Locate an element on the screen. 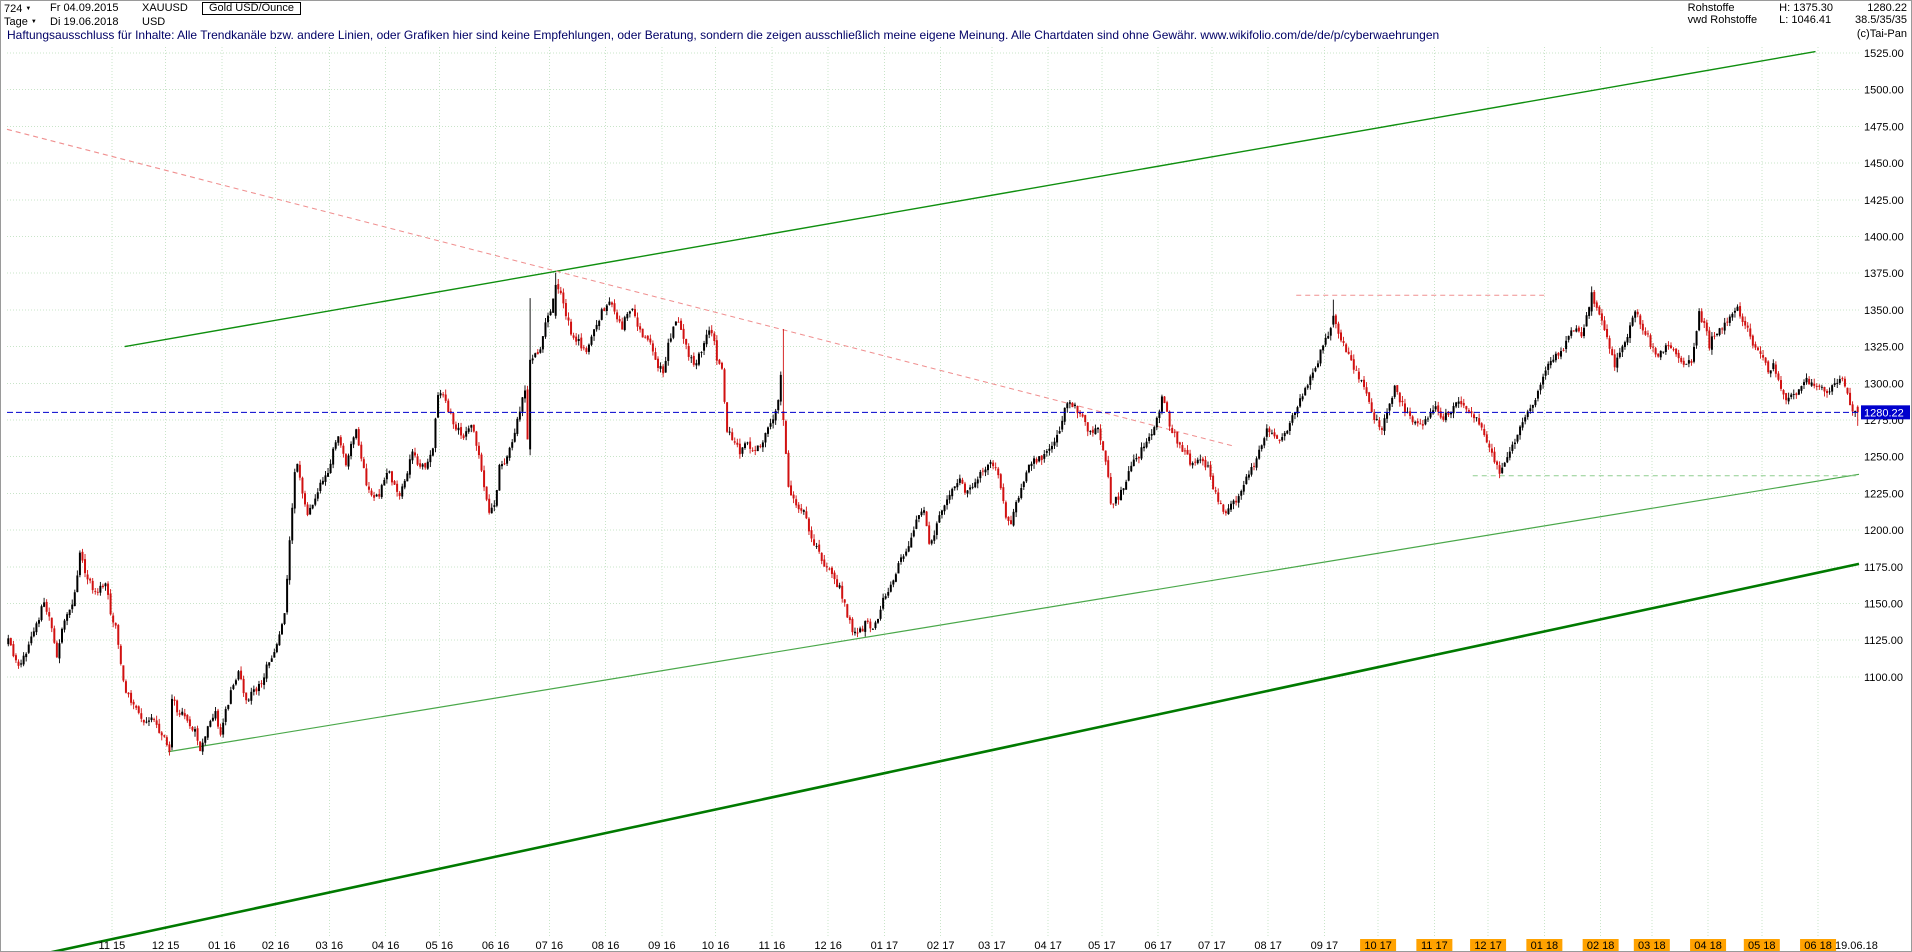  time-tick-label: 04 18 is located at coordinates (1708, 946).